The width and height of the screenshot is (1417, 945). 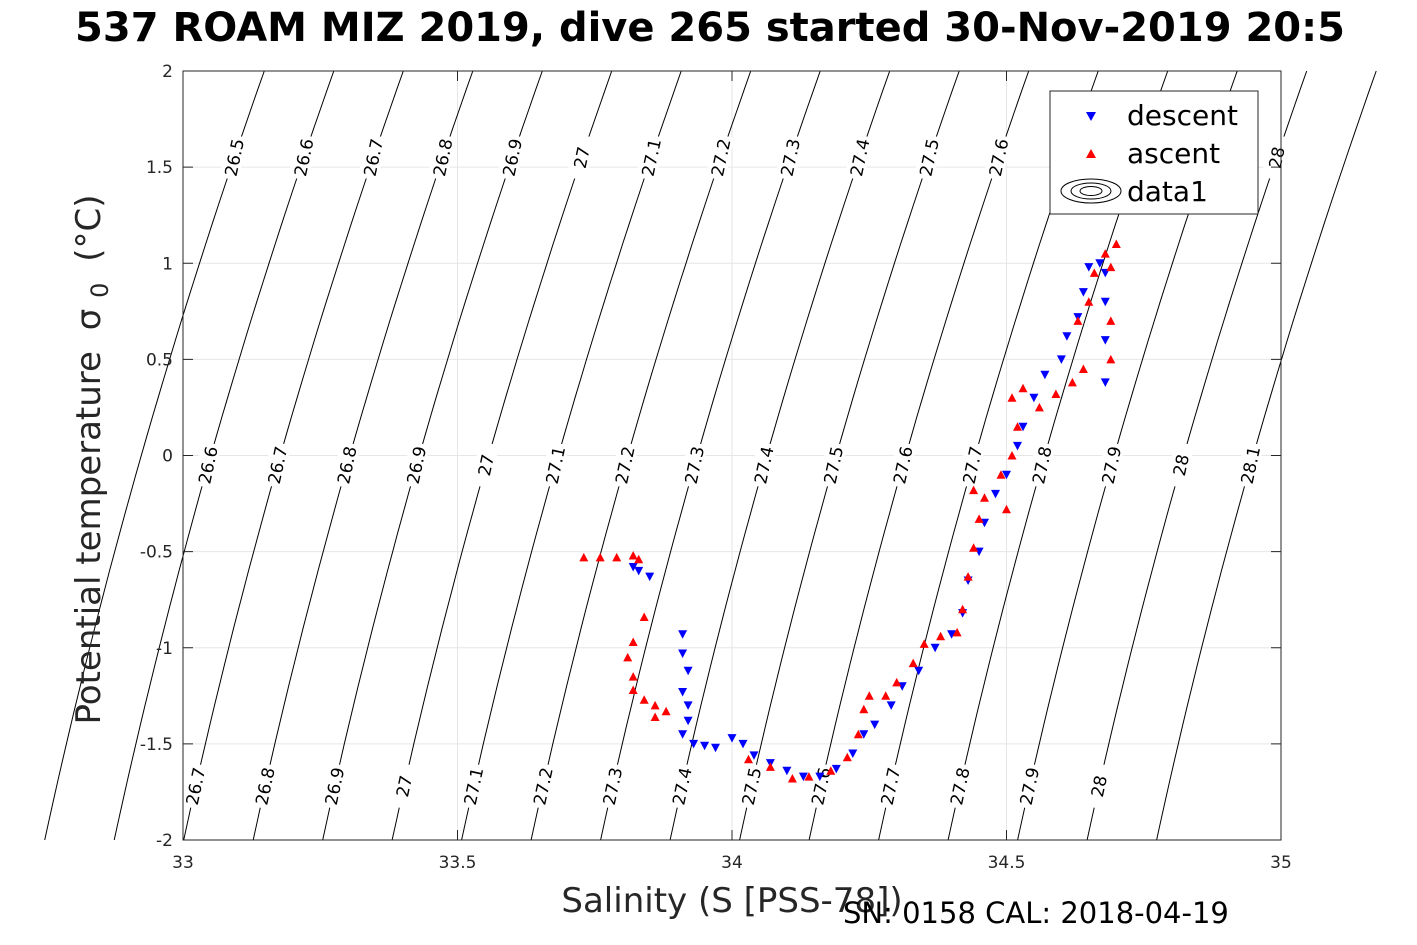 I want to click on y-tick-label: 0, so click(x=167, y=457).